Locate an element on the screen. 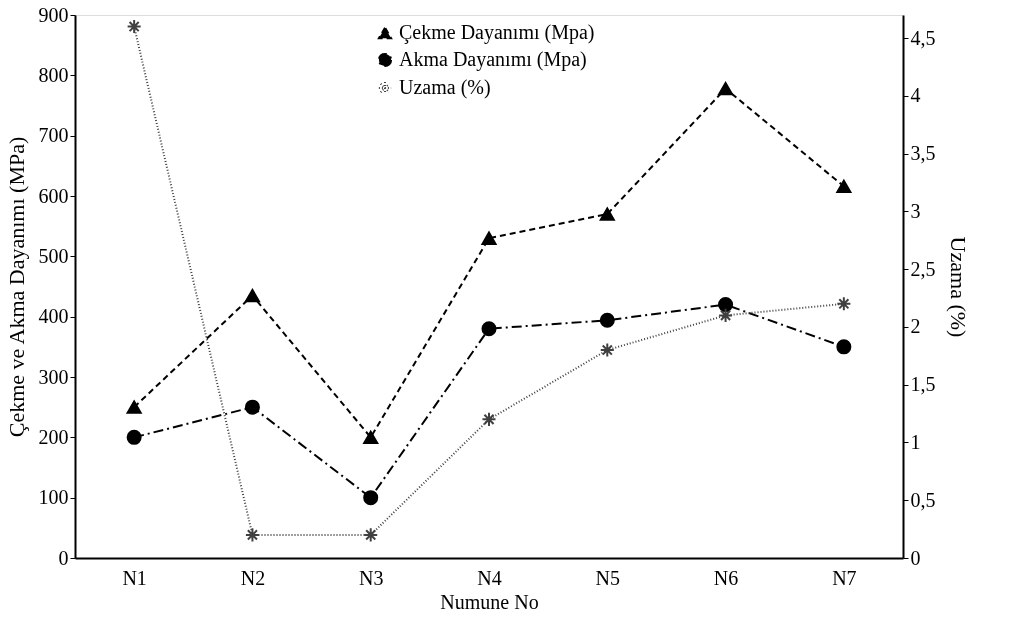 The image size is (1014, 635). x-axis-title: Numune No is located at coordinates (489, 601).